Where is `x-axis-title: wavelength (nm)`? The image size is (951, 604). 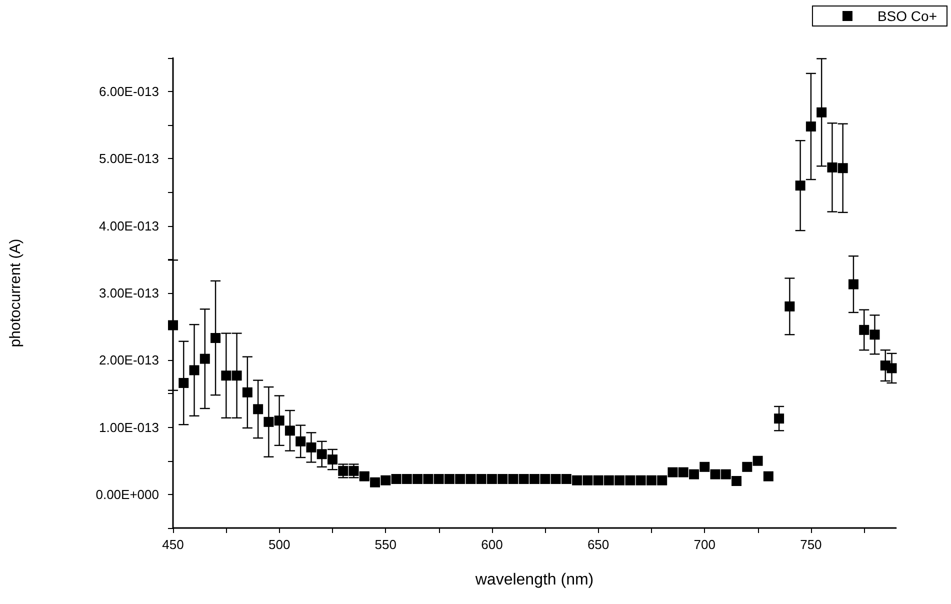 x-axis-title: wavelength (nm) is located at coordinates (534, 580).